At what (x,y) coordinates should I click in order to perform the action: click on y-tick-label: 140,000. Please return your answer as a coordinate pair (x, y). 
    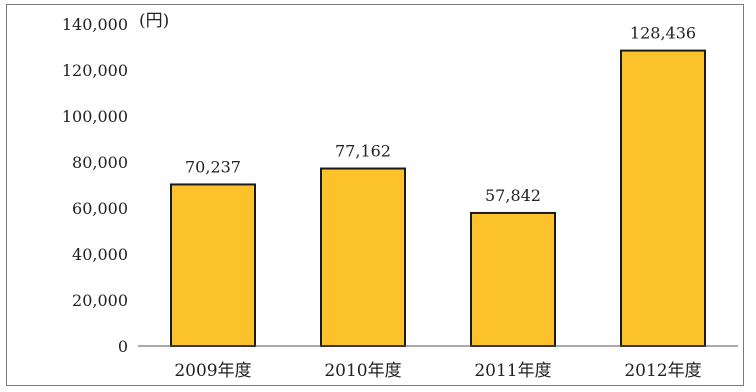
    Looking at the image, I should click on (95, 24).